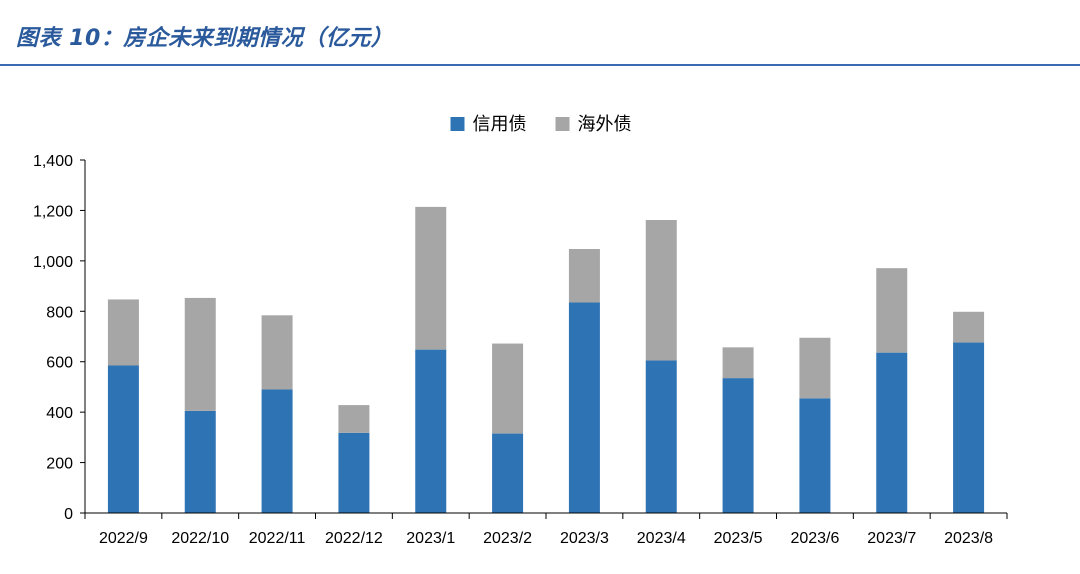 The height and width of the screenshot is (574, 1080). I want to click on figure-title: 图表 10：房企未来到期情况（亿元）, so click(205, 38).